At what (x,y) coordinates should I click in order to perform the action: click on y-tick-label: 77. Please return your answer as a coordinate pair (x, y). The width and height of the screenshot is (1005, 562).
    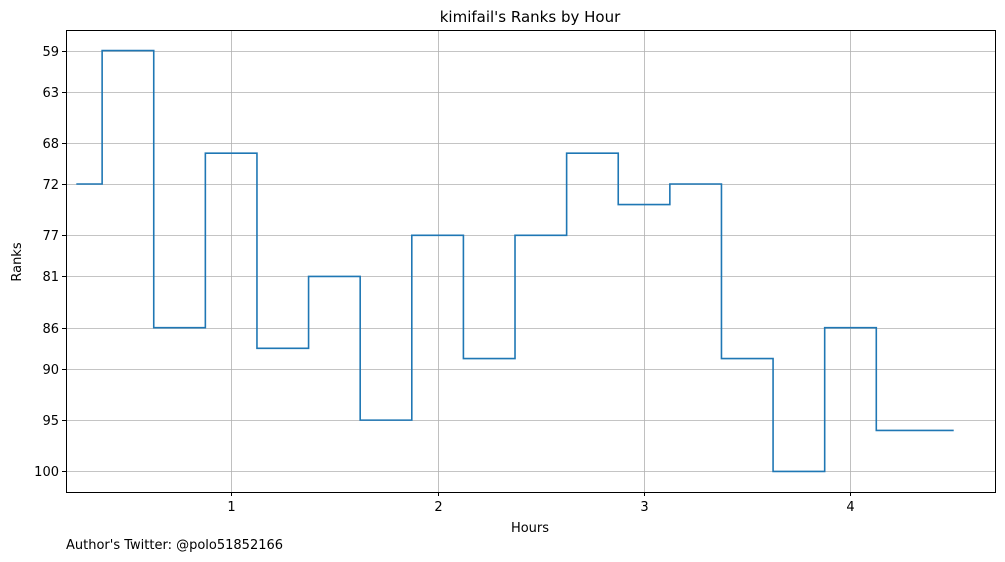
    Looking at the image, I should click on (50, 236).